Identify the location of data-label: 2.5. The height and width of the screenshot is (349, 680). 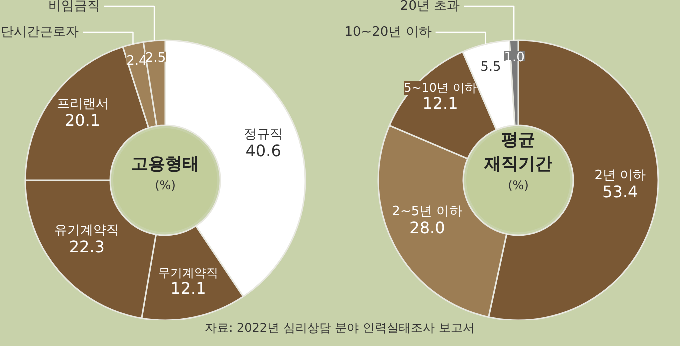
(155, 58).